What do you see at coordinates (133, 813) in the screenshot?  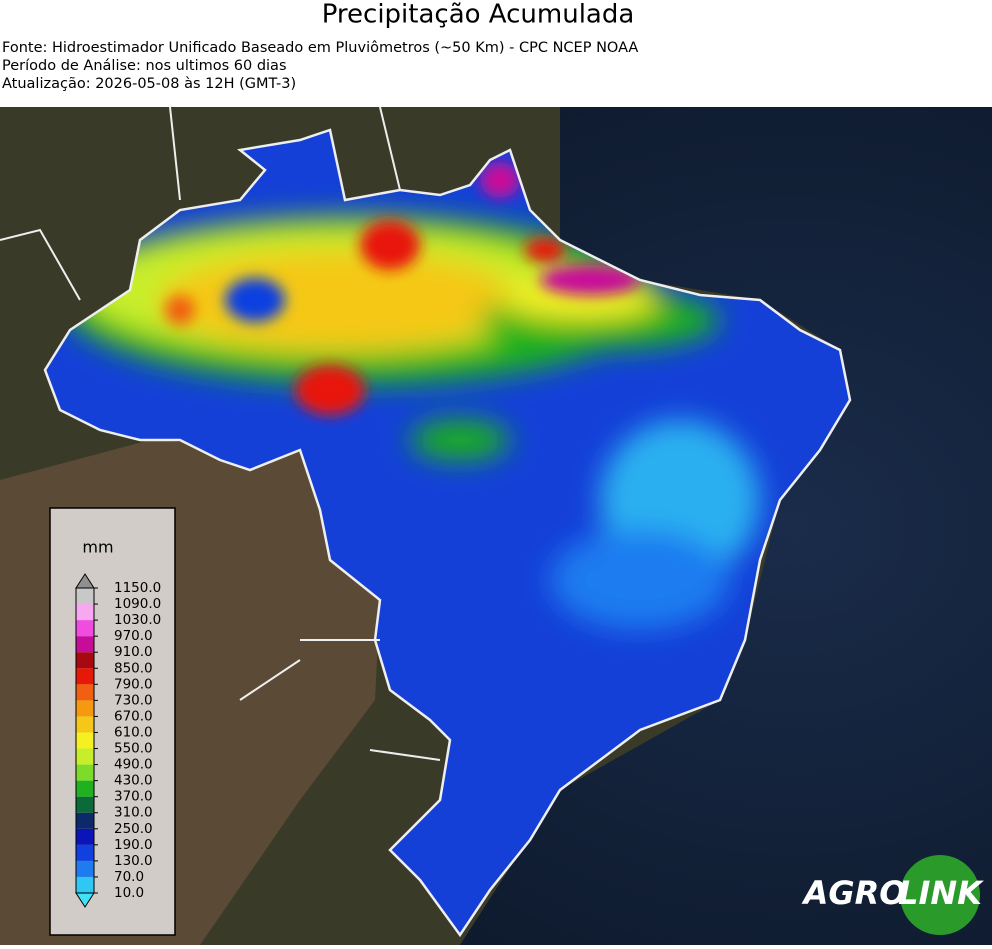 I see `colorbar-tick-label: 310.0` at bounding box center [133, 813].